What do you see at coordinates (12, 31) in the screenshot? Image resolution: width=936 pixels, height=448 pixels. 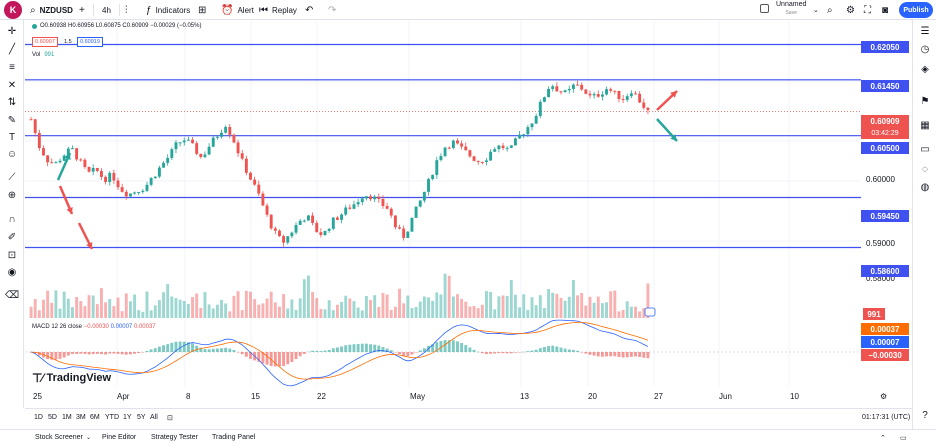 I see `crosshair-icon: ✛` at bounding box center [12, 31].